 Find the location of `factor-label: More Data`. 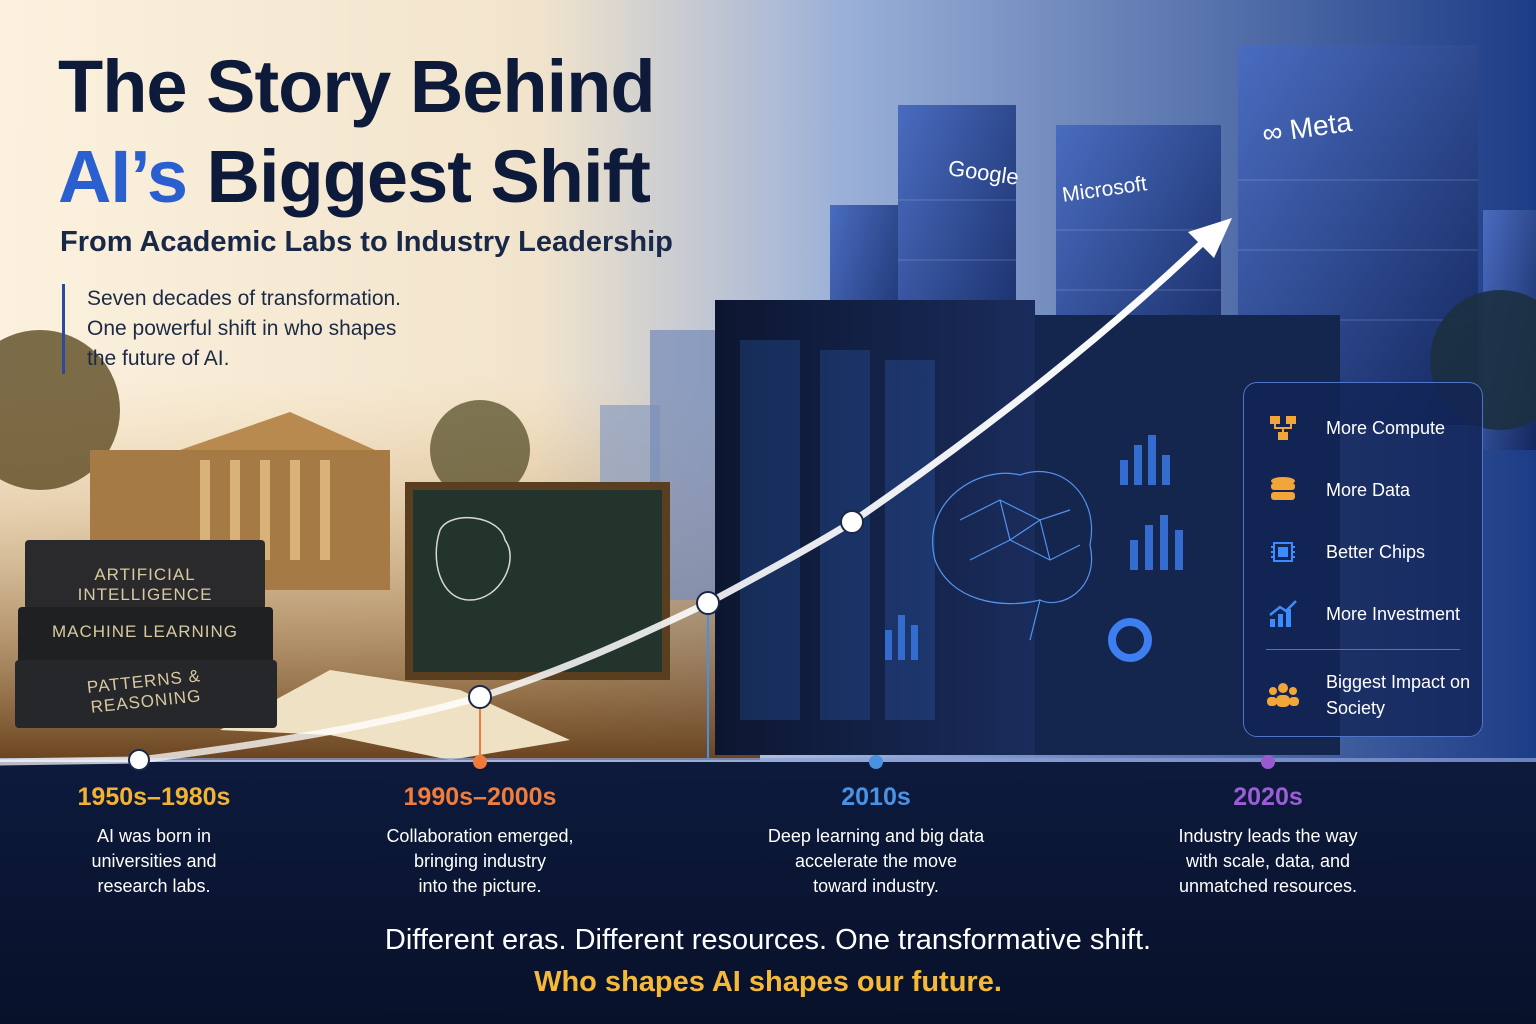

factor-label: More Data is located at coordinates (1368, 490).